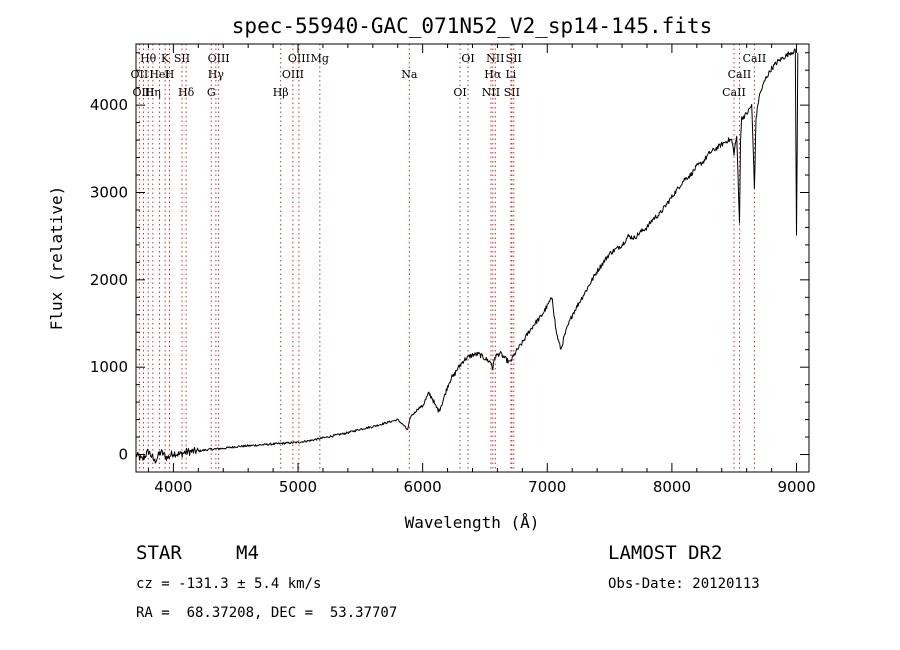 The image size is (900, 650). What do you see at coordinates (298, 487) in the screenshot?
I see `x-tick-label: 5000` at bounding box center [298, 487].